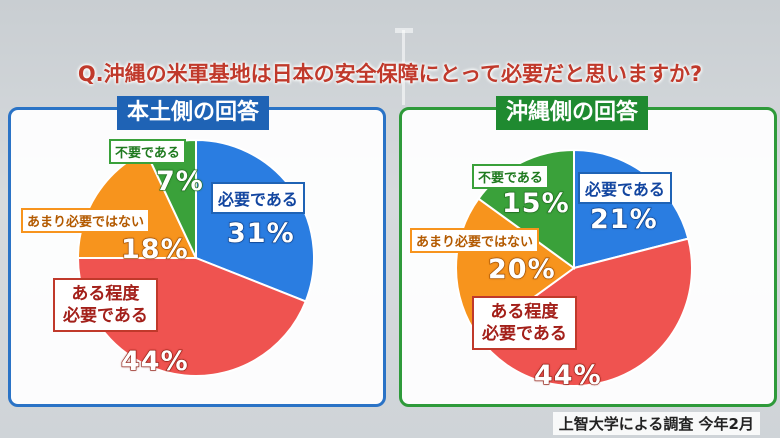 Image resolution: width=780 pixels, height=438 pixels. What do you see at coordinates (567, 375) in the screenshot?
I see `okinawa-pct-somewhat: 44%` at bounding box center [567, 375].